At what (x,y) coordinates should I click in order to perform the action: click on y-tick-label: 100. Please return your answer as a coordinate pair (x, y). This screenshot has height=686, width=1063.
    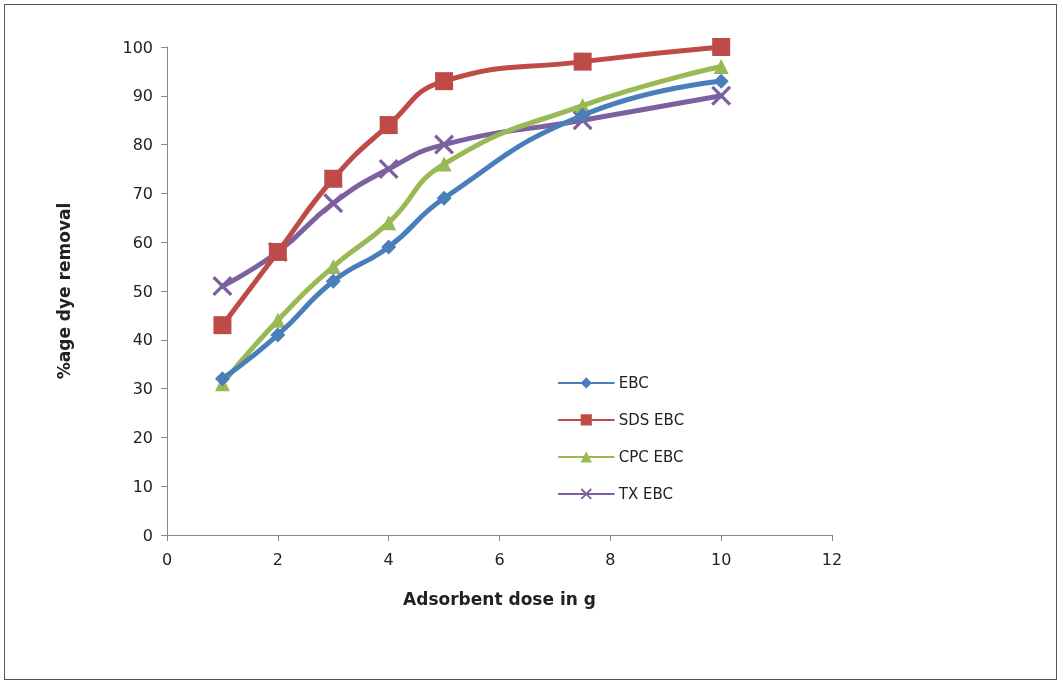
    Looking at the image, I should click on (137, 47).